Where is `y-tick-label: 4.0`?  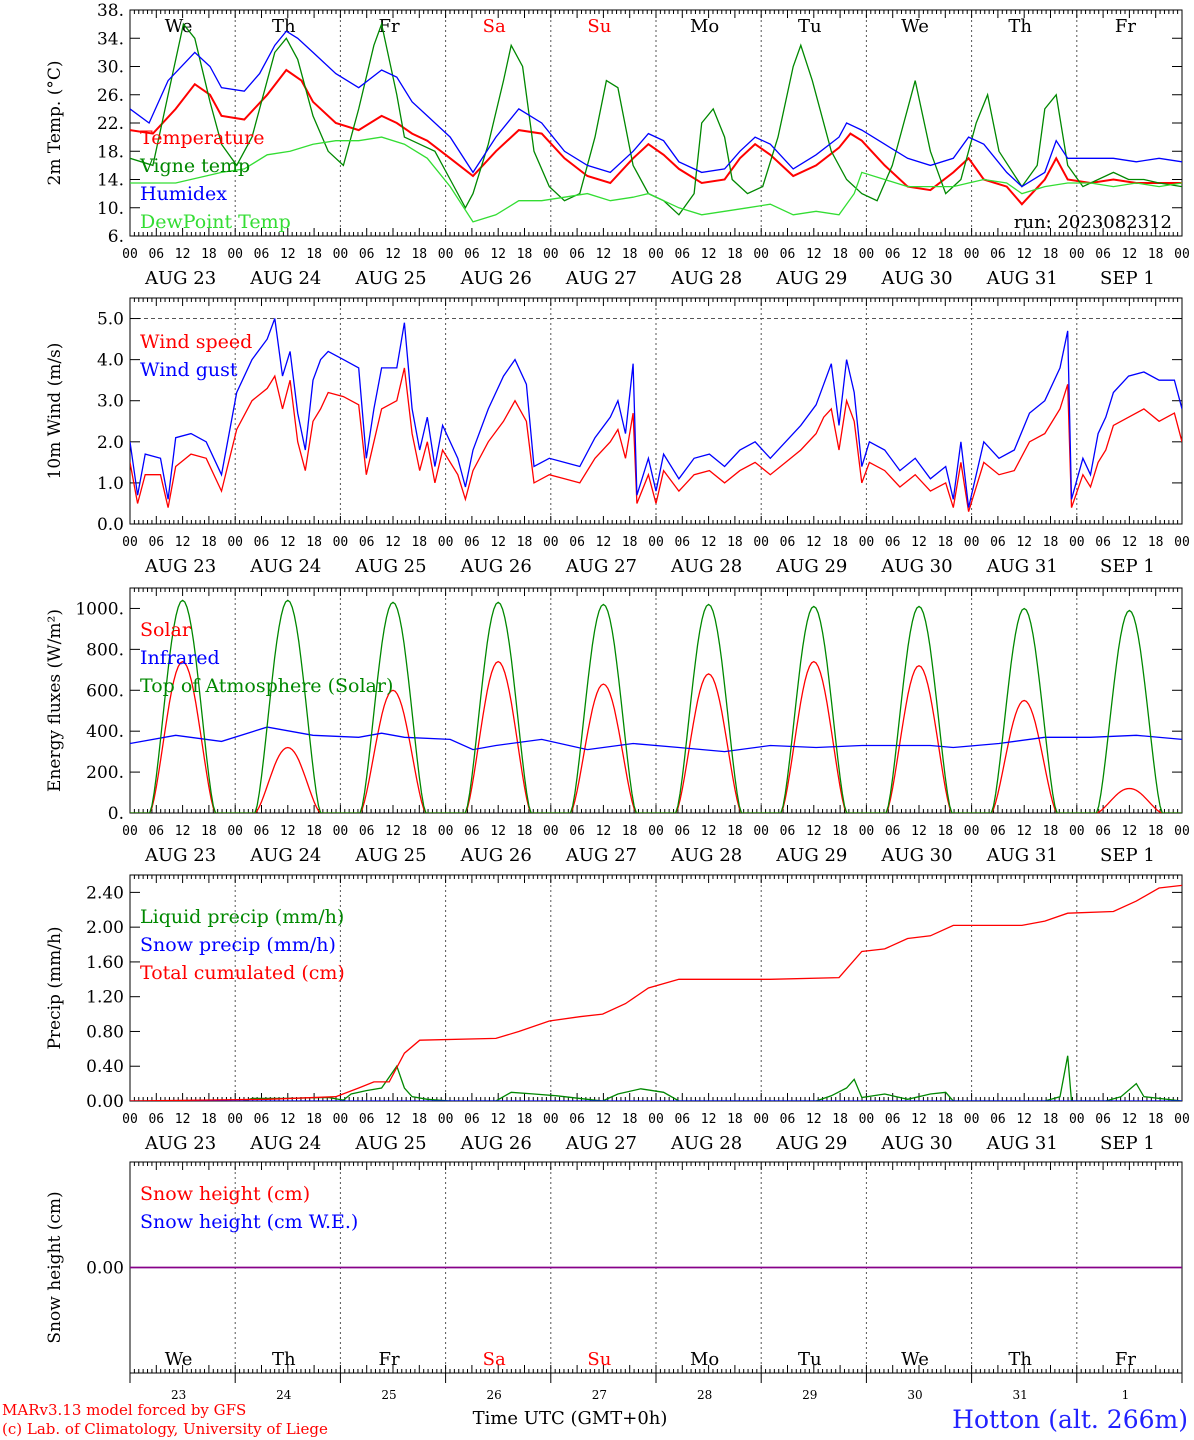 y-tick-label: 4.0 is located at coordinates (110, 361).